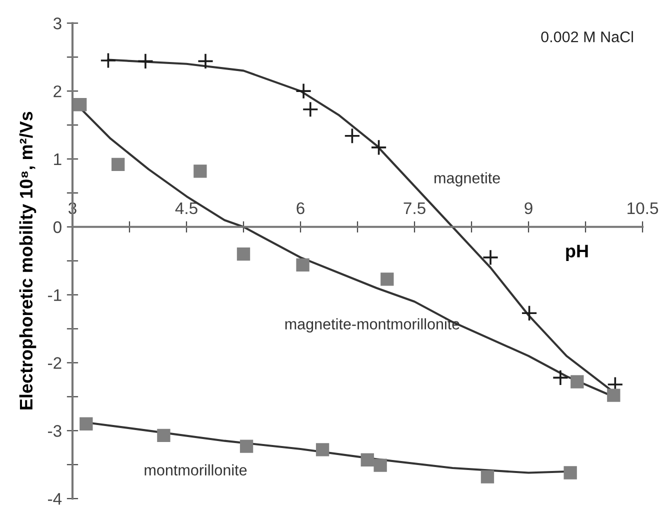 The image size is (659, 514). What do you see at coordinates (186, 208) in the screenshot?
I see `x-tick-label: 4.5` at bounding box center [186, 208].